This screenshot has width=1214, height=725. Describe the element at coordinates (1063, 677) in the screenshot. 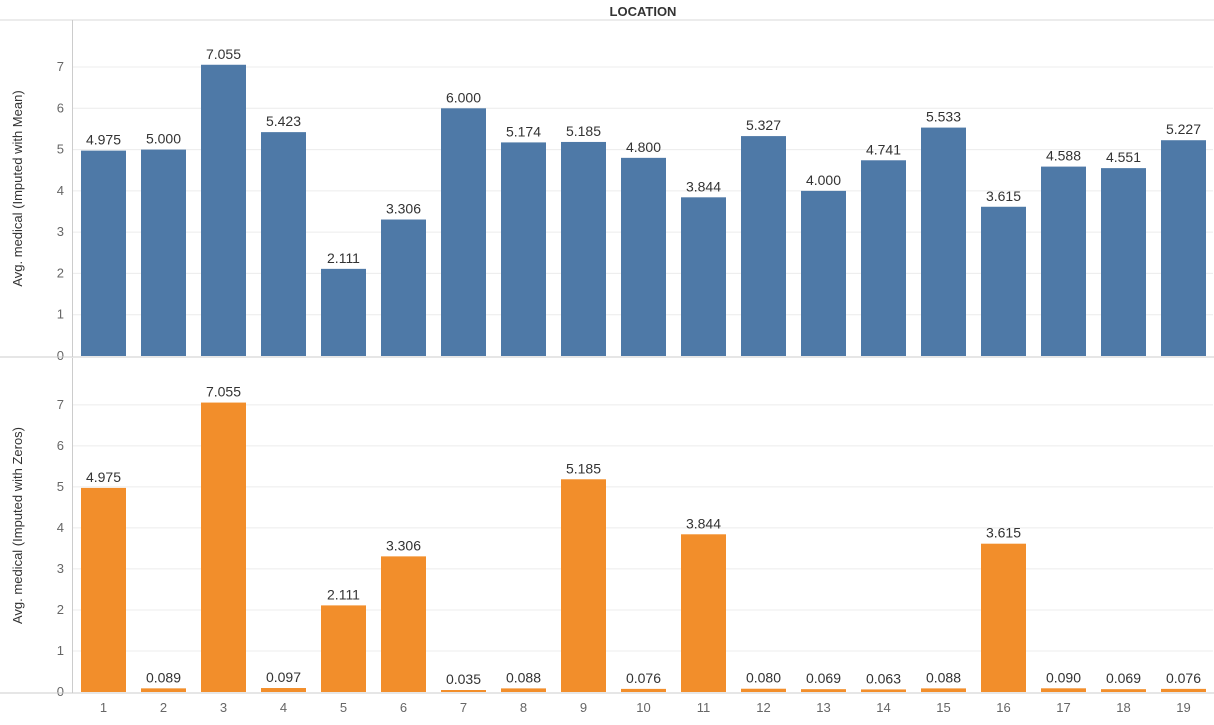

I see `data-label-17: 0.090` at that location.